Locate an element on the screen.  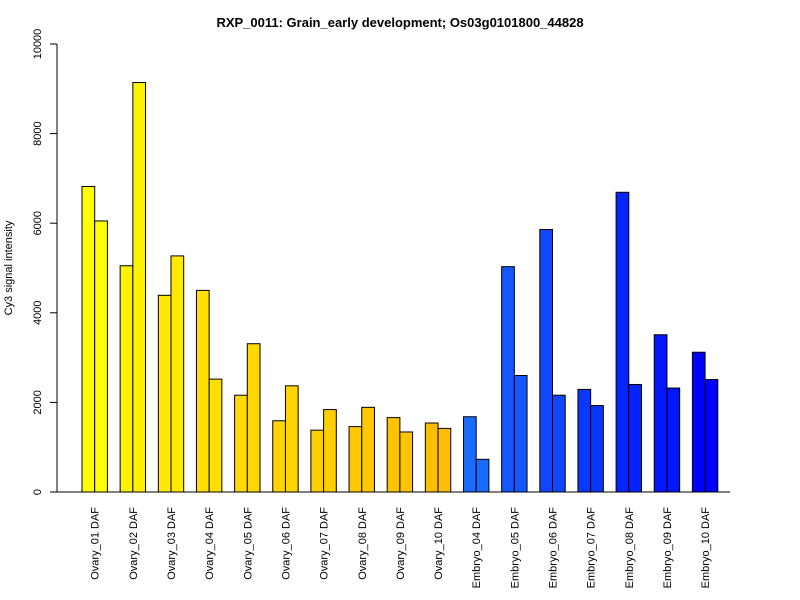
y-tick-label: 6000 is located at coordinates (38, 223).